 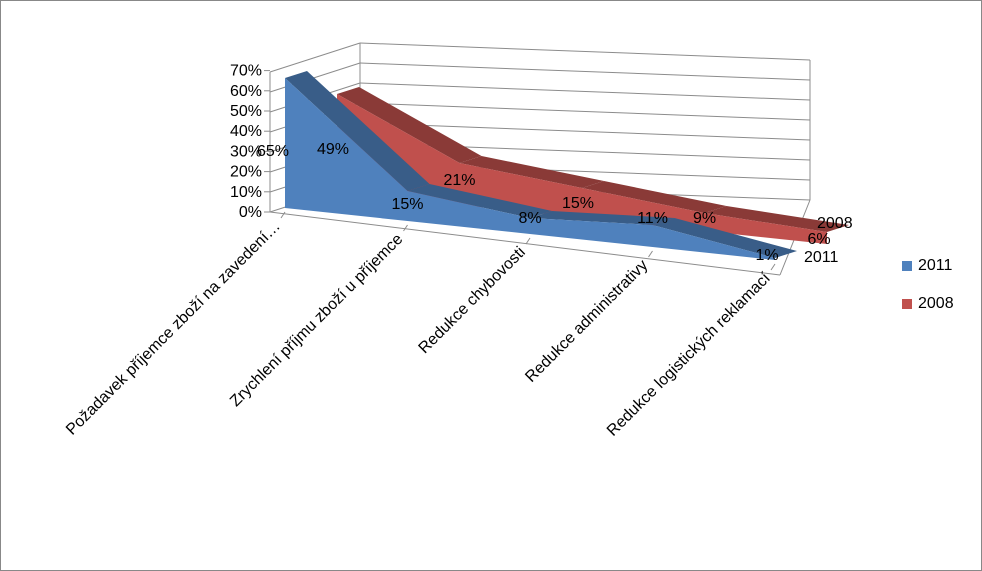 I want to click on y-axis: 0% 10% 20% 30% 40% 50% 60% 70%, so click(x=250, y=142).